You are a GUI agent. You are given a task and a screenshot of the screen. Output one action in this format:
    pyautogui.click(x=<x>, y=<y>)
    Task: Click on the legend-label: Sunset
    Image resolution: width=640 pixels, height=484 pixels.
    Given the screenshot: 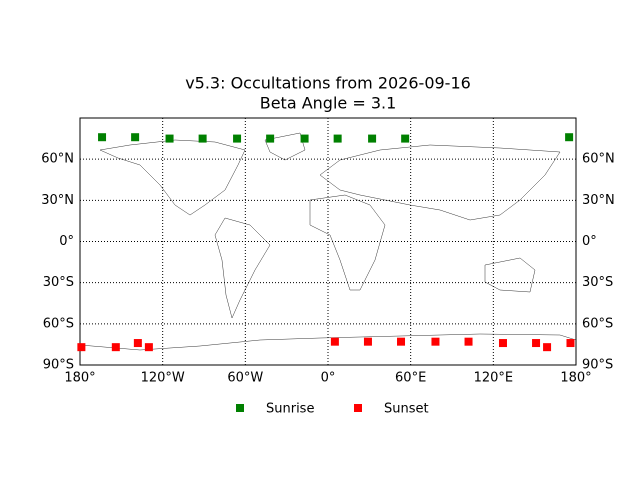 What is the action you would take?
    pyautogui.click(x=406, y=409)
    